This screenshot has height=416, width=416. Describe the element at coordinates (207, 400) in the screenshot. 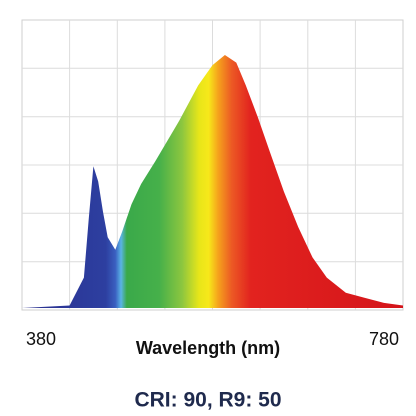

I see `annotation: CRI: 90, R9: 50` at that location.